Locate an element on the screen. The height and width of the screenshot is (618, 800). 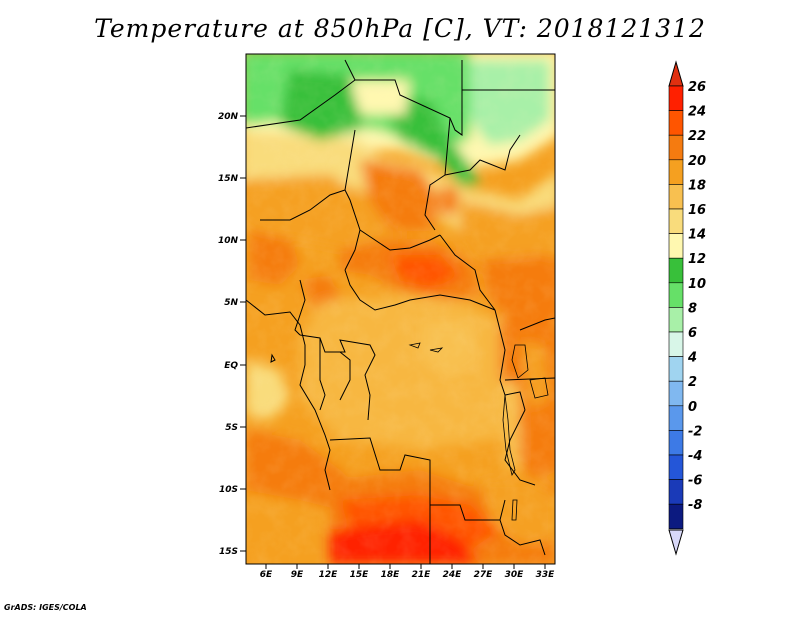
colorbar-label: 18 is located at coordinates (697, 185).